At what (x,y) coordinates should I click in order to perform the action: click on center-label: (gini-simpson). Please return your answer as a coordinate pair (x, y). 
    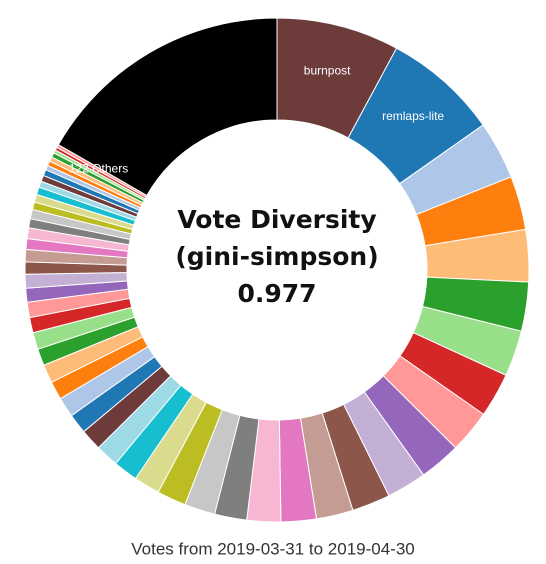
    Looking at the image, I should click on (276, 256).